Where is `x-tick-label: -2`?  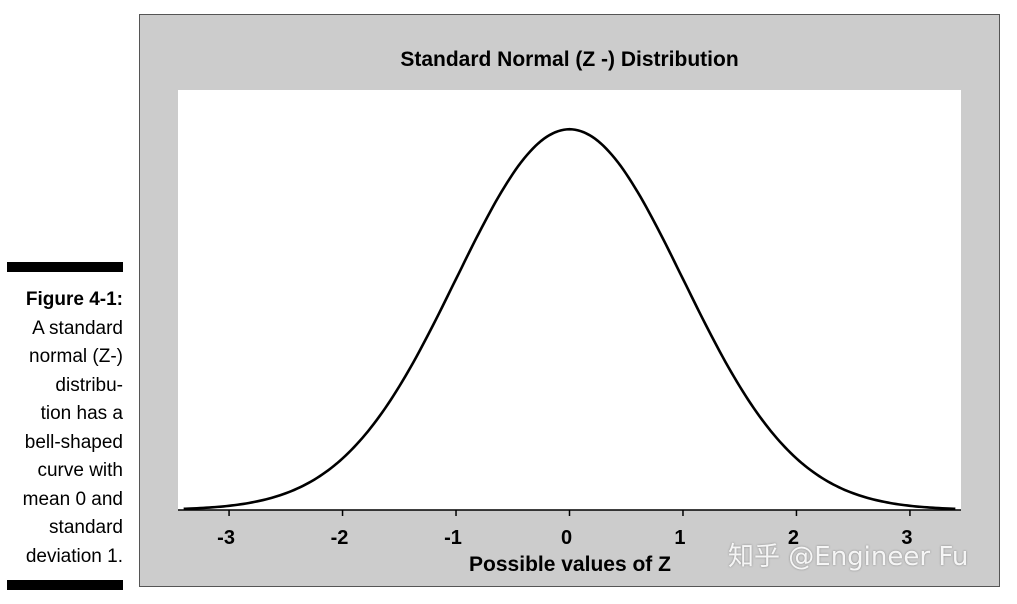 x-tick-label: -2 is located at coordinates (340, 538).